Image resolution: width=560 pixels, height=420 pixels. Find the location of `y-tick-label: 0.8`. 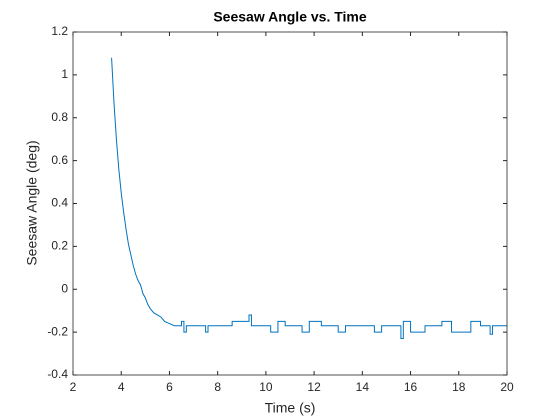

y-tick-label: 0.8 is located at coordinates (59, 117).